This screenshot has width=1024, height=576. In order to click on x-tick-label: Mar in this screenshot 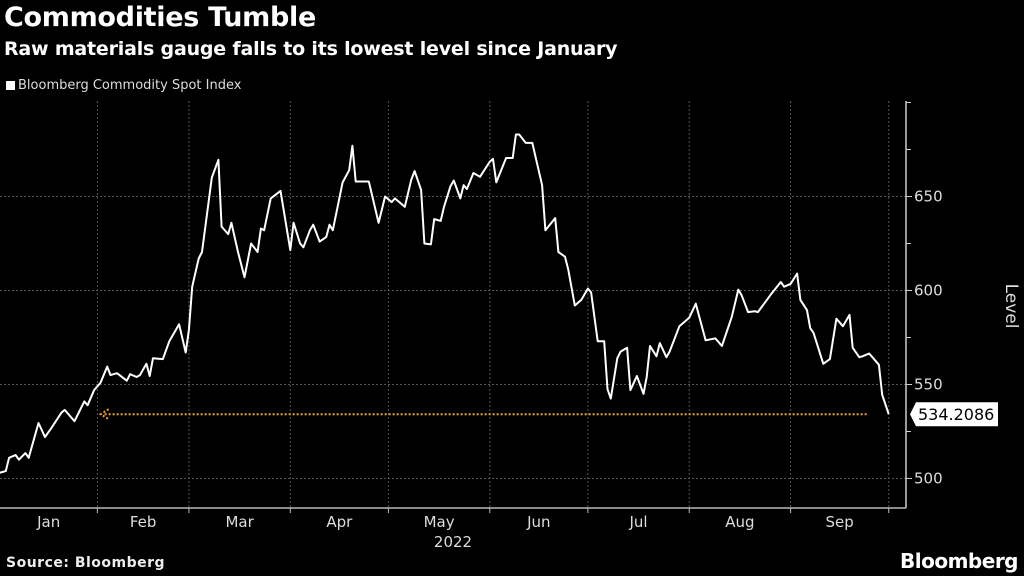, I will do `click(239, 522)`.